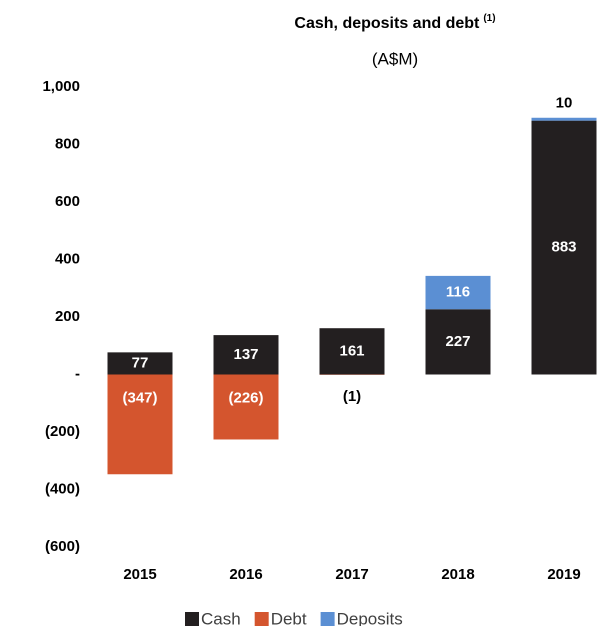 The height and width of the screenshot is (626, 603). Describe the element at coordinates (289, 617) in the screenshot. I see `legend-label: Debt` at that location.